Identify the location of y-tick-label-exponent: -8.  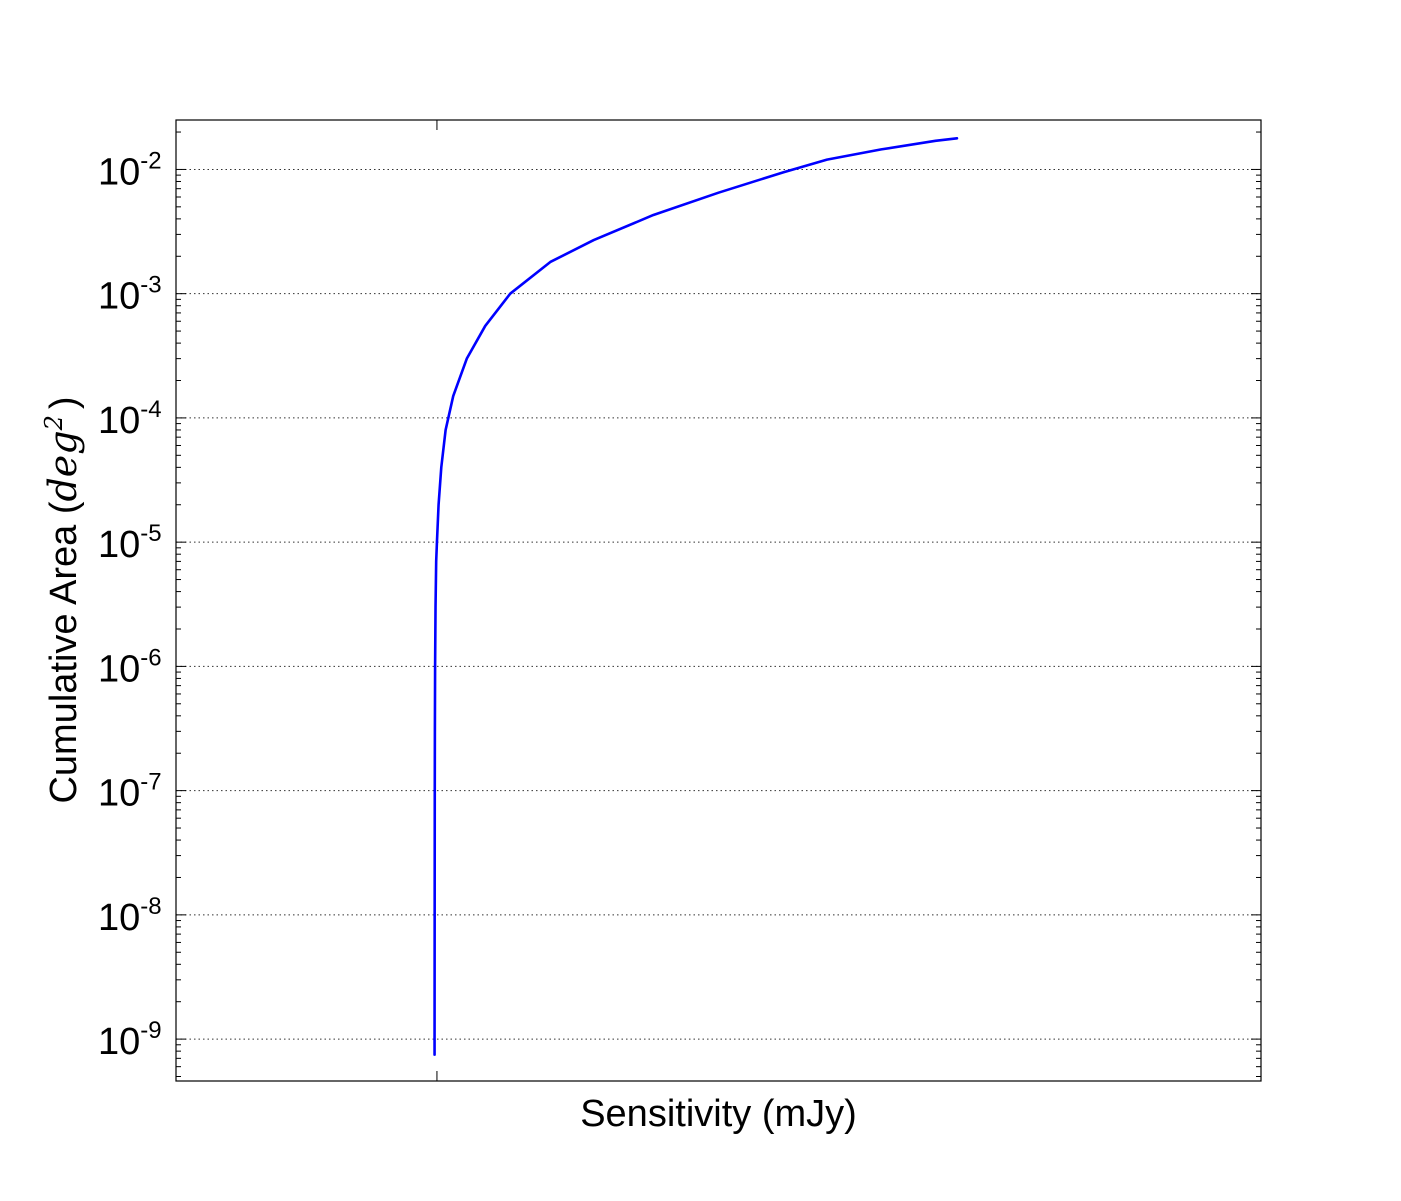
(150, 906).